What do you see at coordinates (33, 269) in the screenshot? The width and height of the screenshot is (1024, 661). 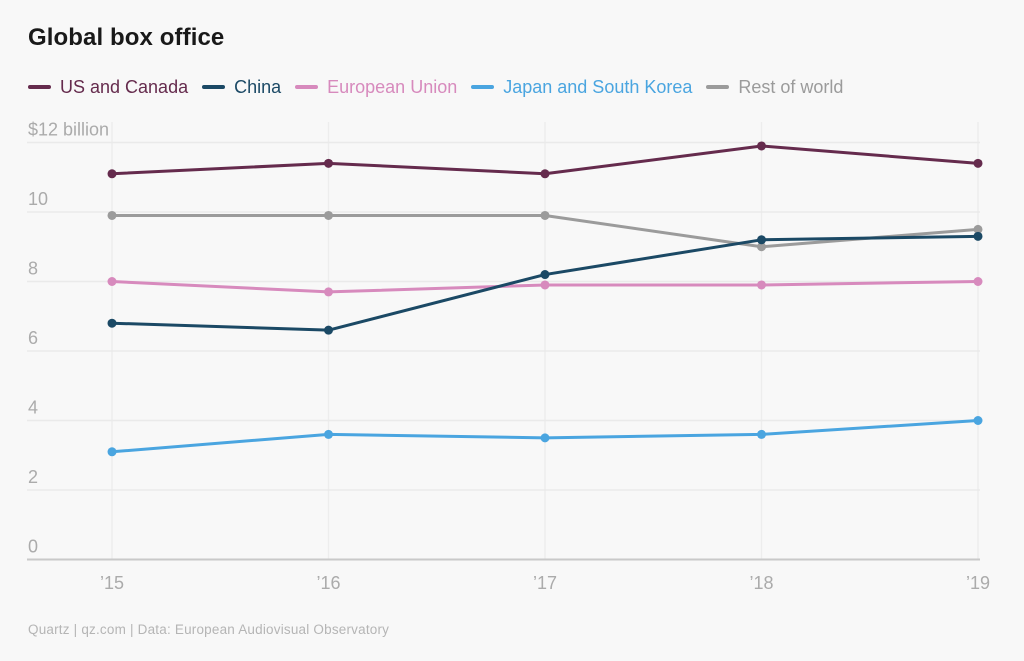 I see `y-tick-label: 8` at bounding box center [33, 269].